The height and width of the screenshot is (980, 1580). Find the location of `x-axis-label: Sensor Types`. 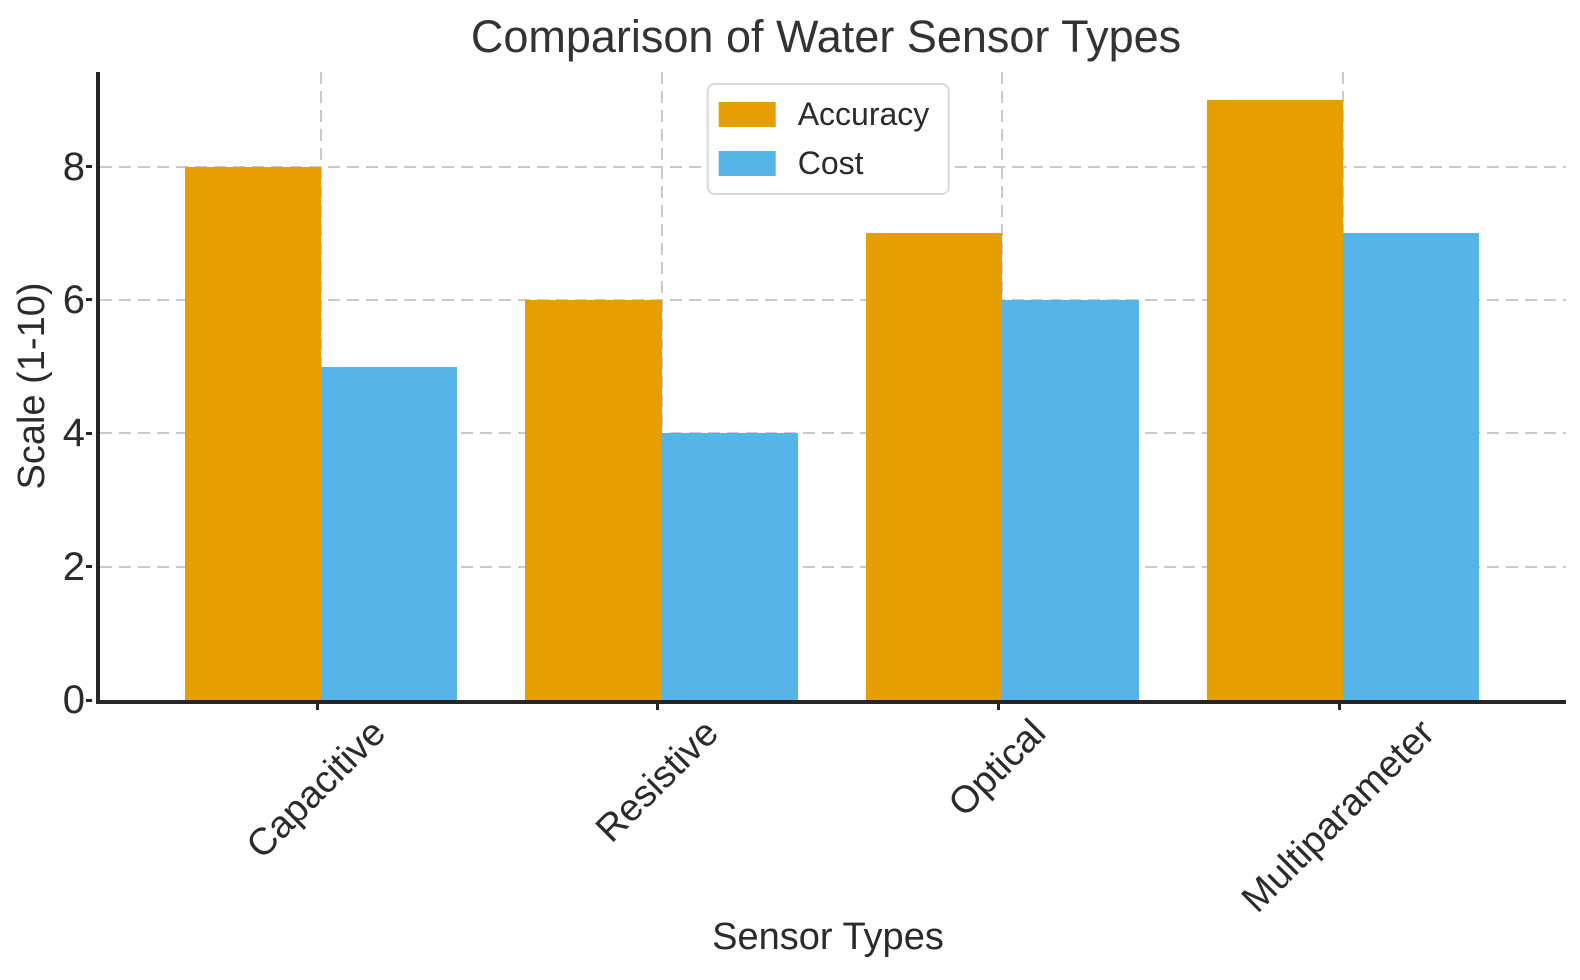

x-axis-label: Sensor Types is located at coordinates (828, 937).